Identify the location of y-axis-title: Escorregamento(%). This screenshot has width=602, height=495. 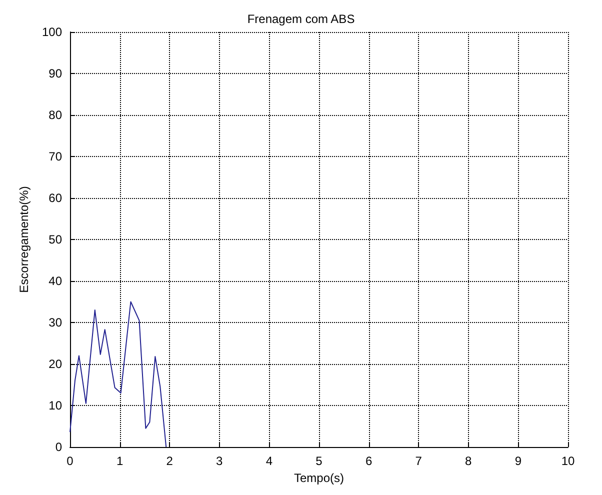
(24, 239).